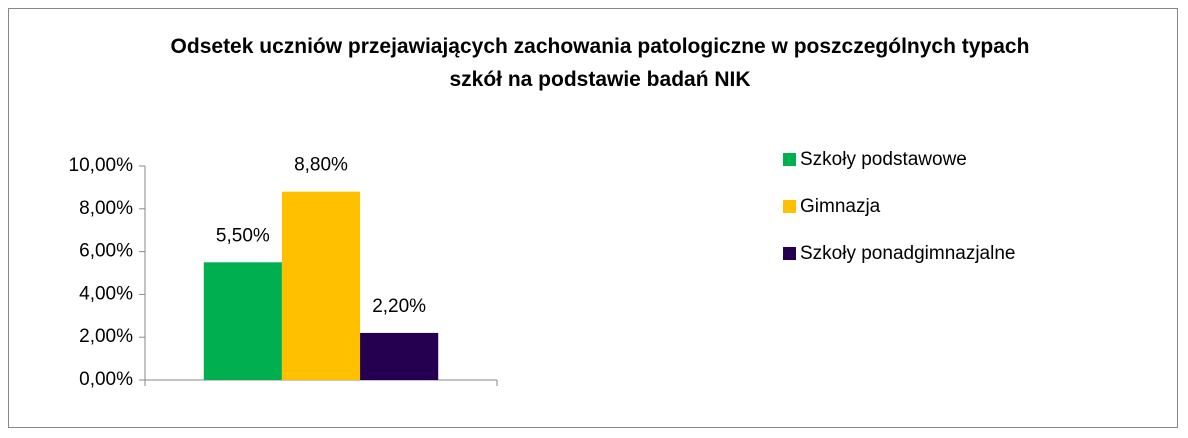 Image resolution: width=1188 pixels, height=438 pixels. I want to click on y-tick-label: 8,00%, so click(106, 208).